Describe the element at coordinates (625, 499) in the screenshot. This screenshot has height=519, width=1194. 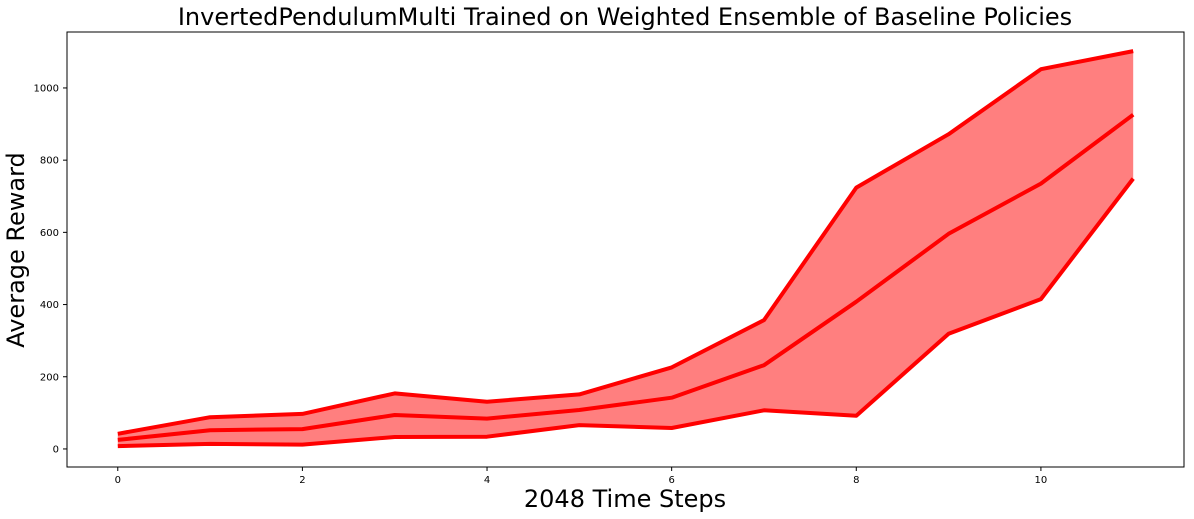
I see `x-axis-label: 2048 Time Steps` at that location.